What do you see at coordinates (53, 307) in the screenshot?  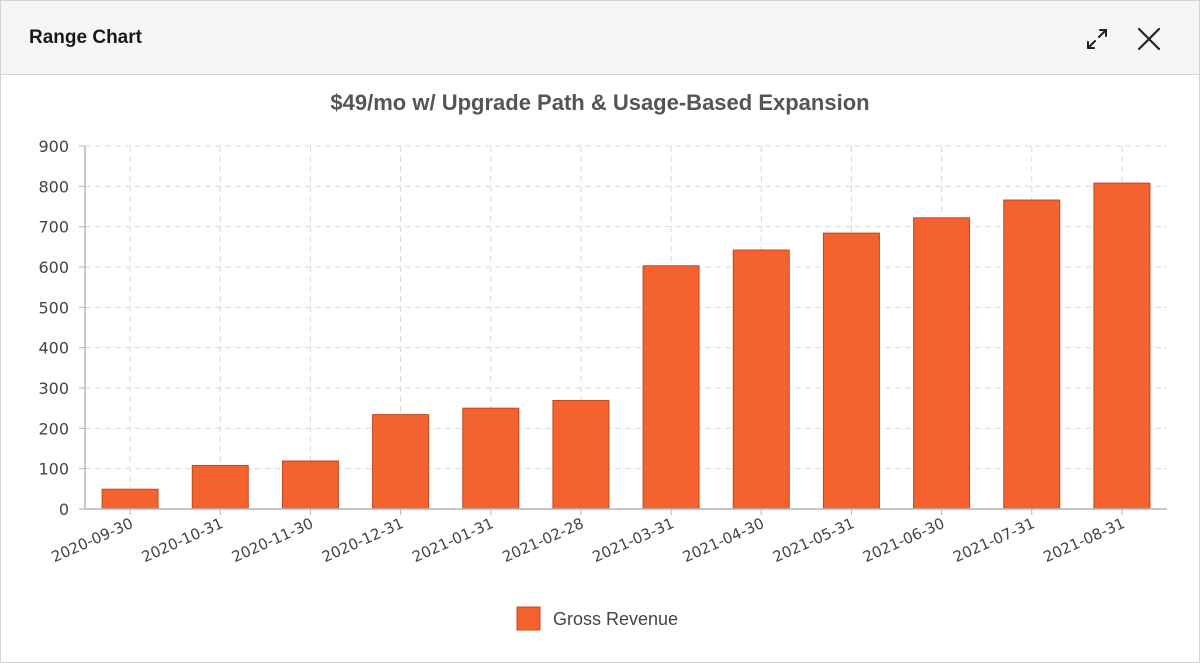 I see `y-tick-label: 500` at bounding box center [53, 307].